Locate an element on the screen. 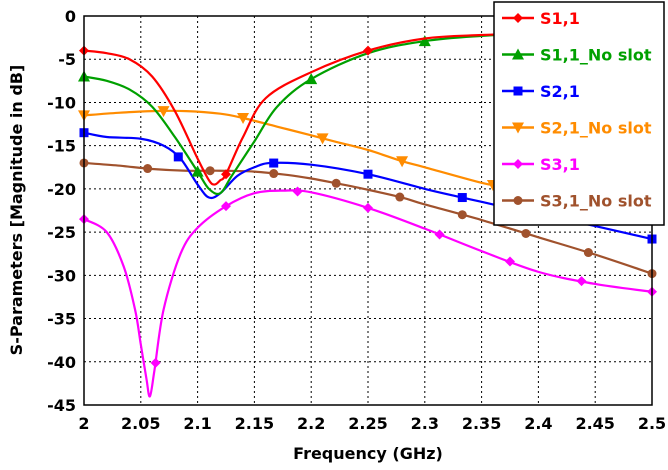  y-tick-label: -35 is located at coordinates (61, 319).